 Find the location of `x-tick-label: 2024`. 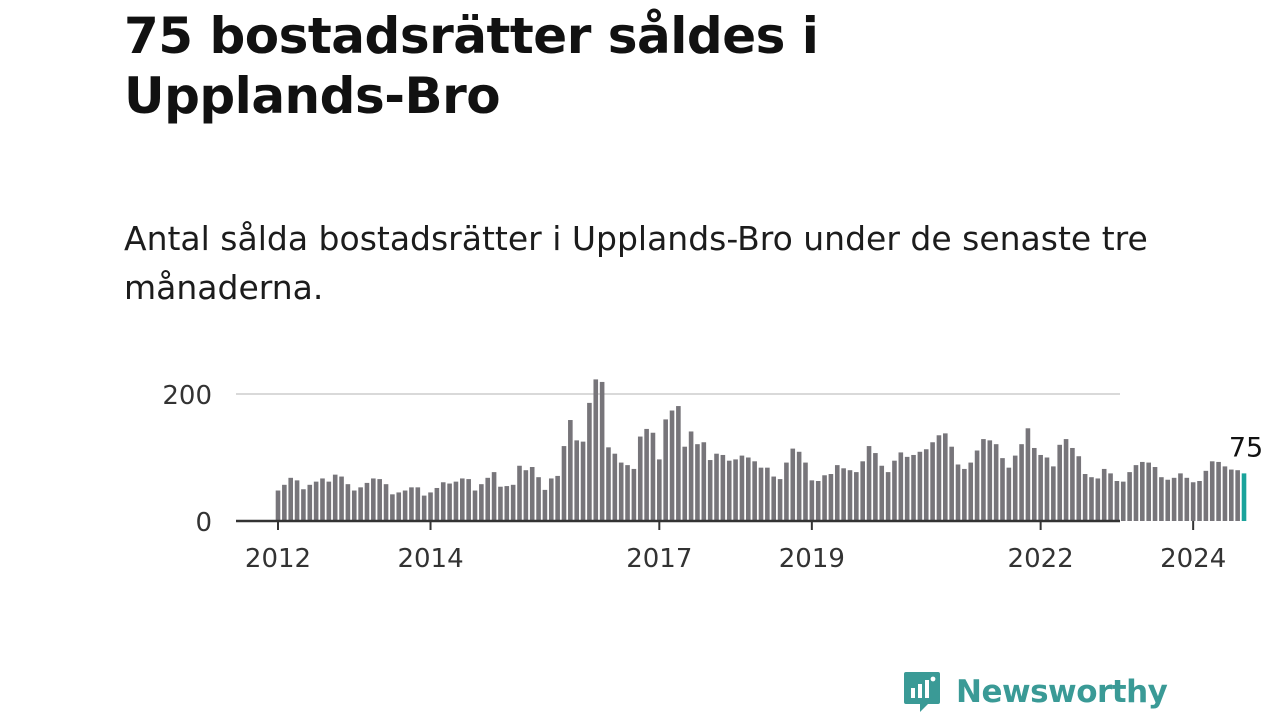

x-tick-label: 2024 is located at coordinates (1193, 559).